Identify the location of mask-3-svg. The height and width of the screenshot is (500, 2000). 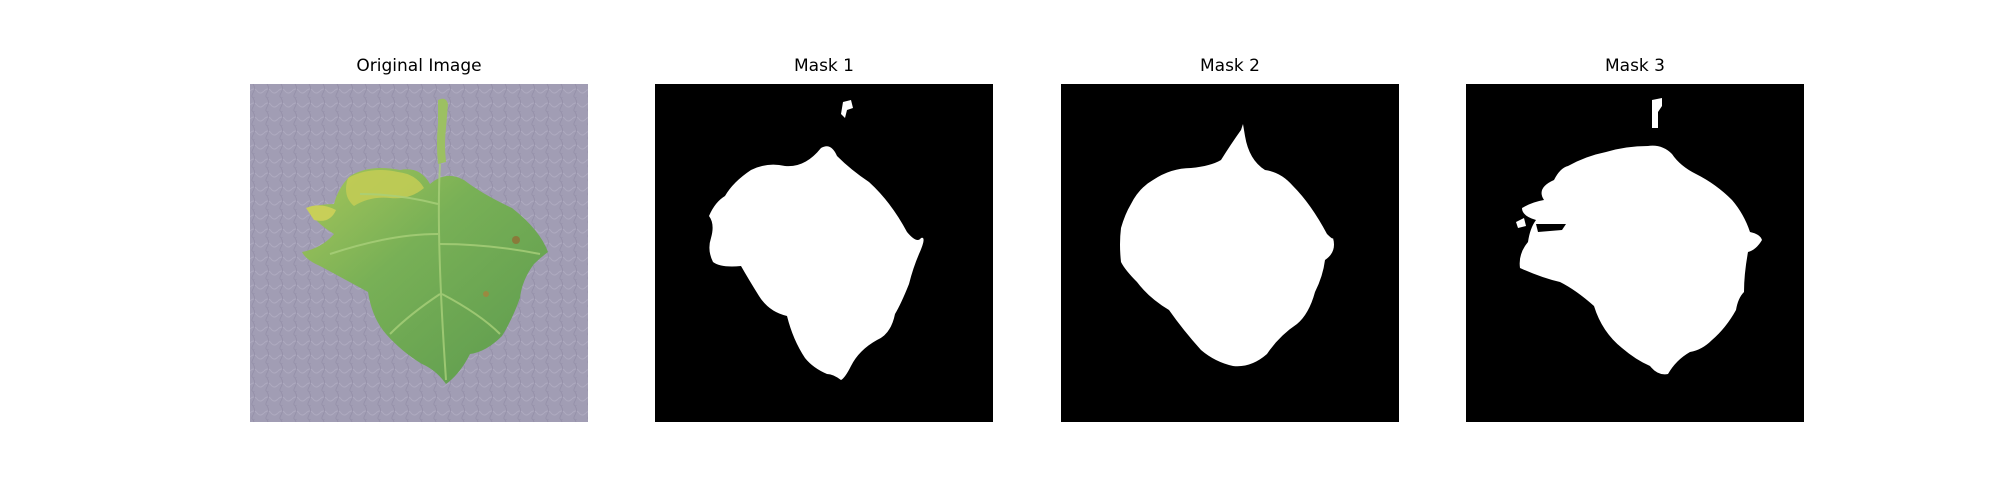
(1635, 253).